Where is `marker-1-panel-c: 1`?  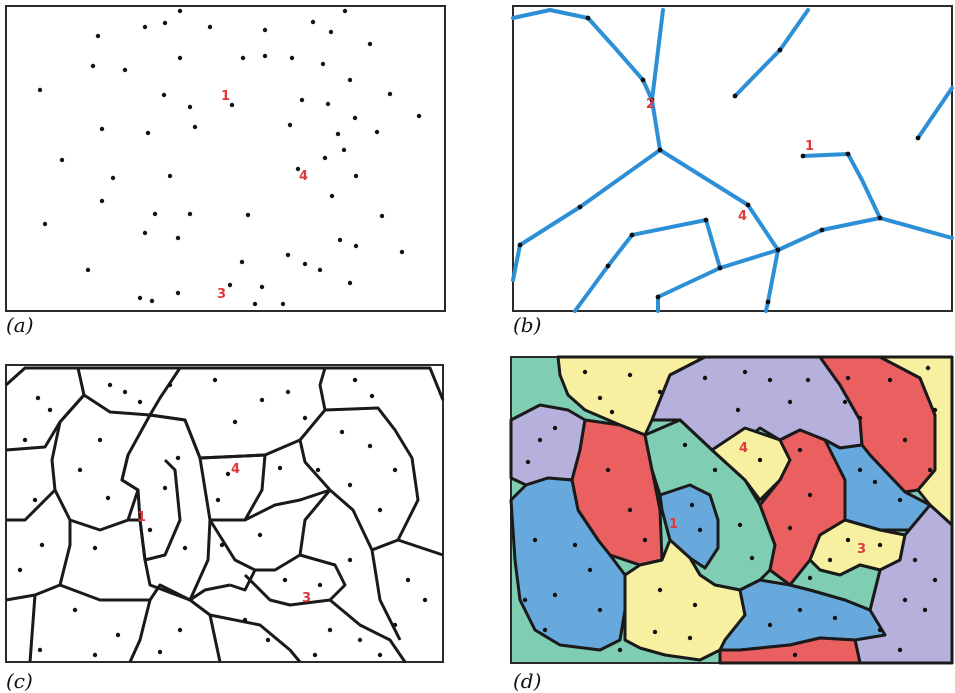 marker-1-panel-c: 1 is located at coordinates (141, 517).